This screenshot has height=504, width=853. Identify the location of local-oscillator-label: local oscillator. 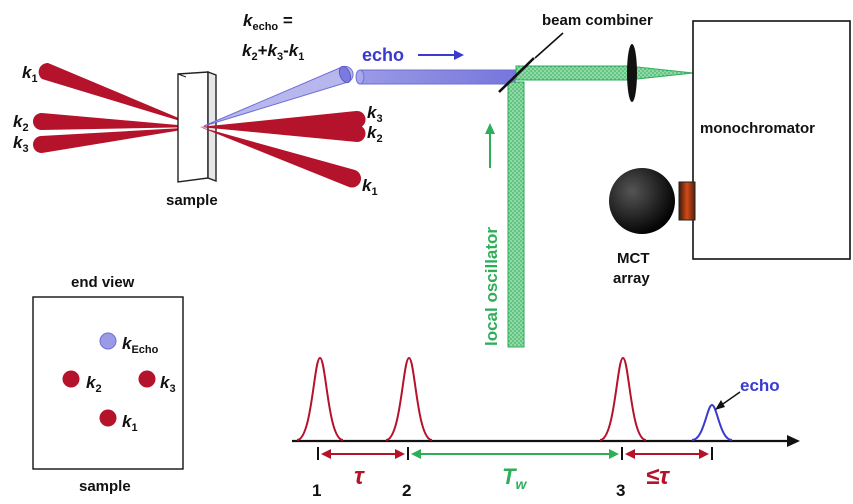
(491, 286).